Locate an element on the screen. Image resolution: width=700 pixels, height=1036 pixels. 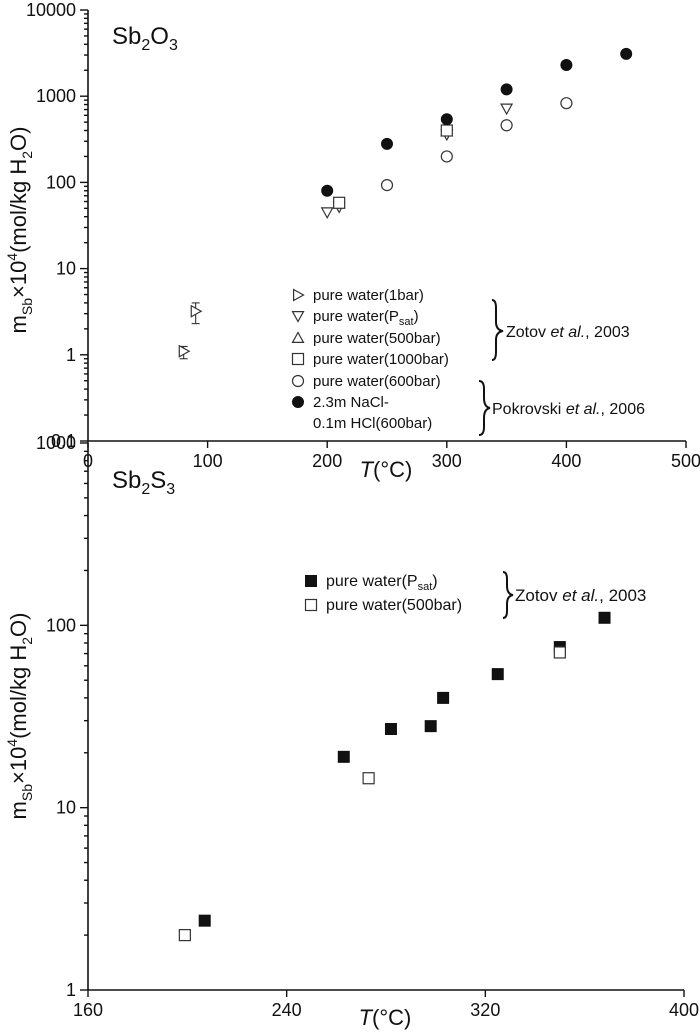
x-tick-label-500: 500 is located at coordinates (685, 461).